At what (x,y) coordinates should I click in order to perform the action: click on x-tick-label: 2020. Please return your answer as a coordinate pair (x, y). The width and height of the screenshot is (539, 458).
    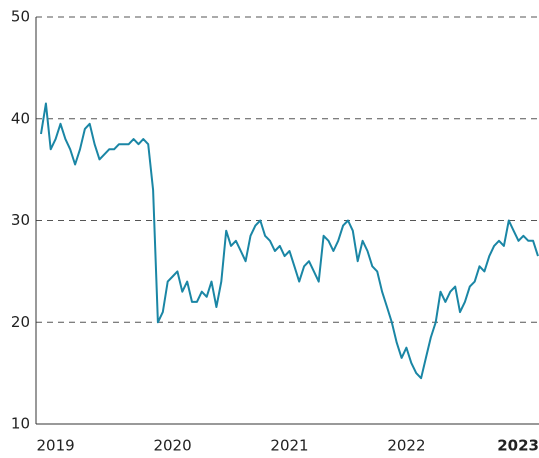
    Looking at the image, I should click on (172, 446).